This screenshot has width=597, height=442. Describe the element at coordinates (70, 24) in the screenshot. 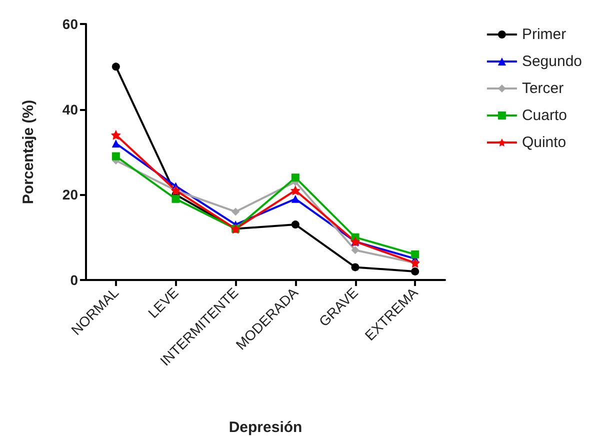

I see `y-tick-label: 60` at that location.